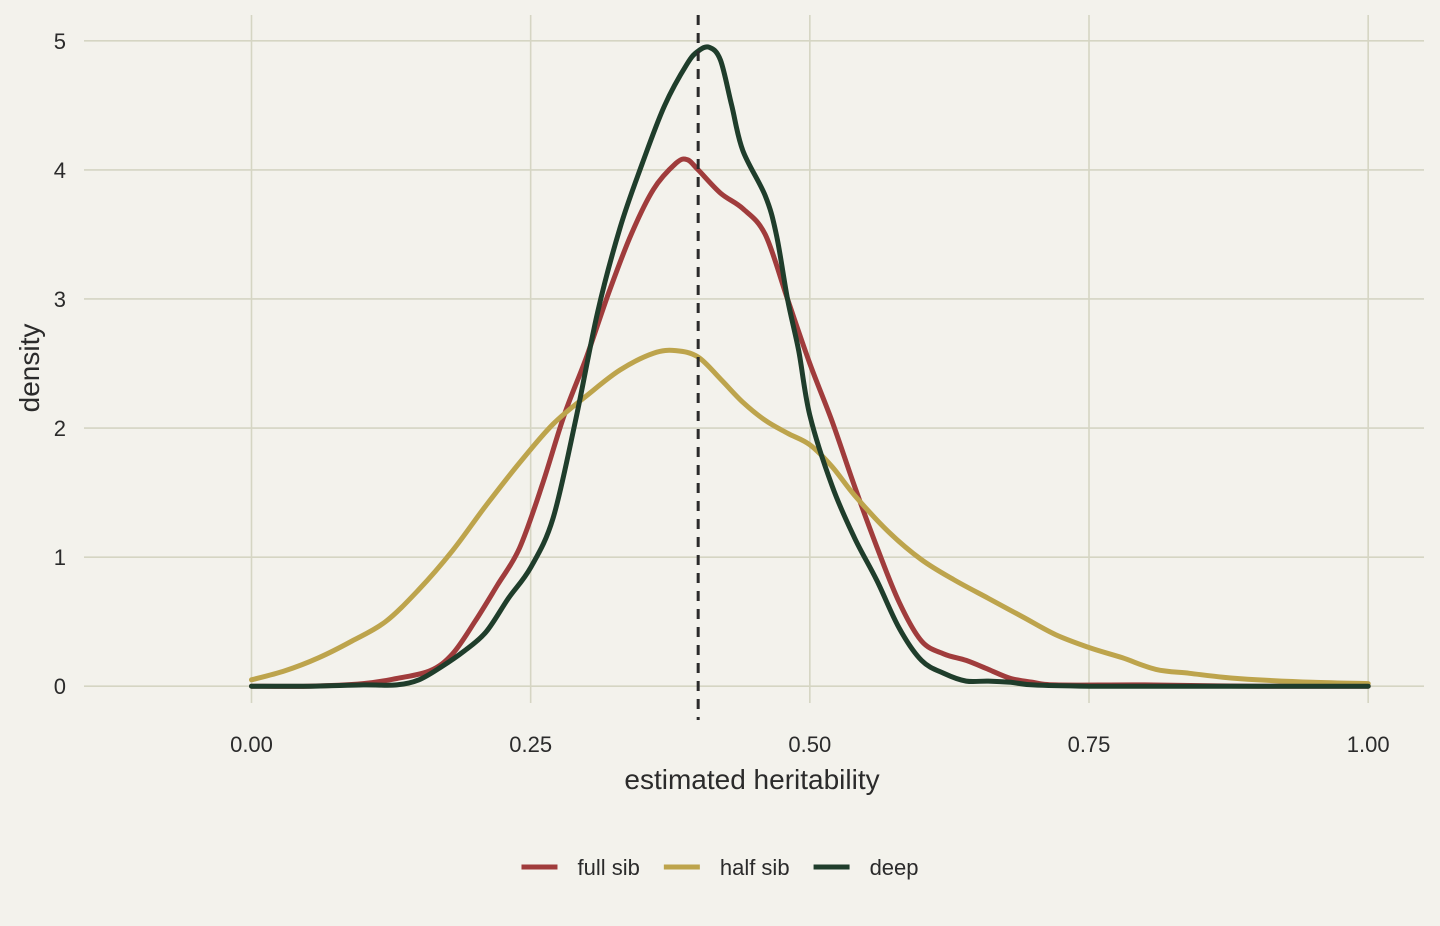 The height and width of the screenshot is (926, 1440). I want to click on legend: full sib half sib deep, so click(720, 867).